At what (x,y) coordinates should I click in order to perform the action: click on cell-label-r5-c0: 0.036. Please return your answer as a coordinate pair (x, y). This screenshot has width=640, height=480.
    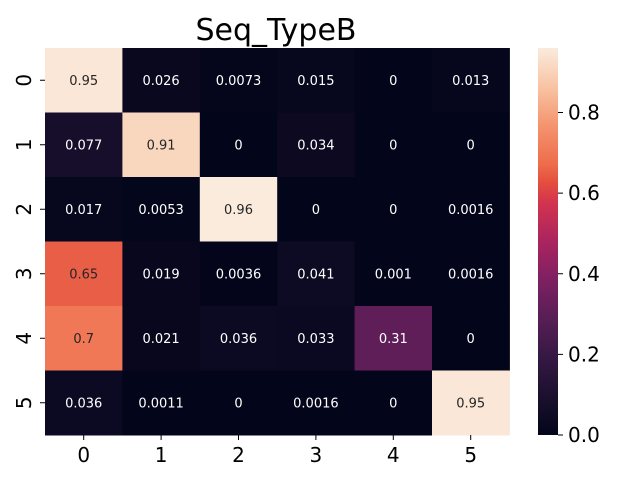
    Looking at the image, I should click on (83, 403).